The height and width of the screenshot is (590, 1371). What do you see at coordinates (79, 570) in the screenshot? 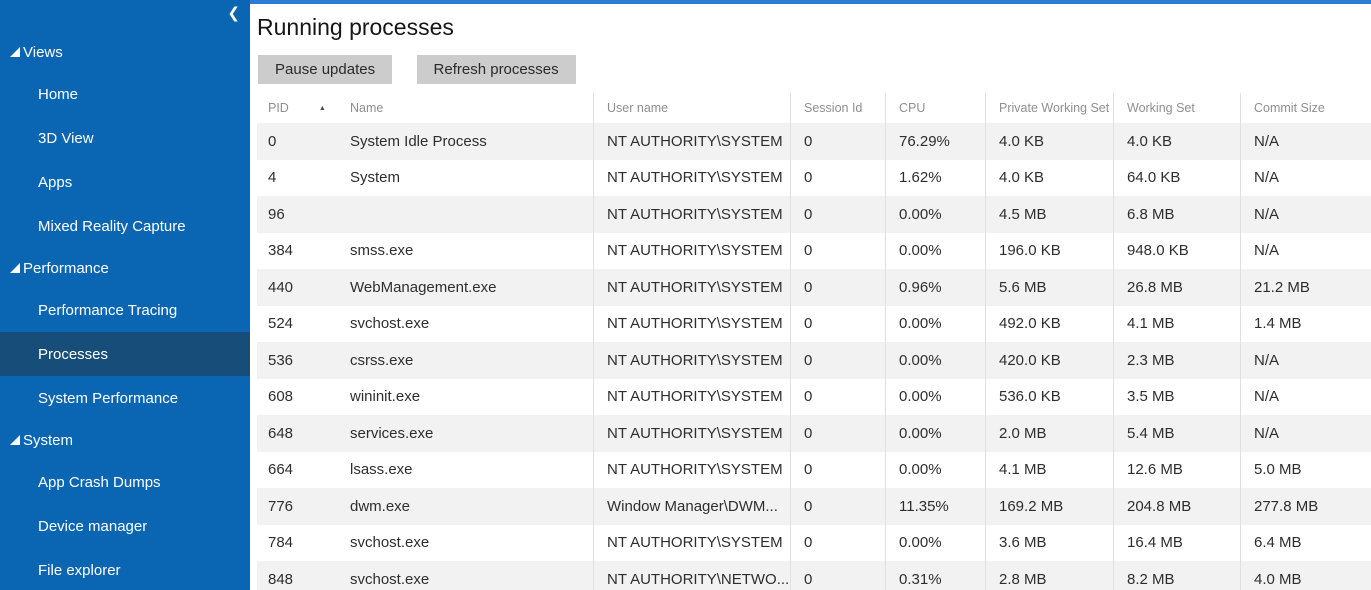
I see `sidebar-item-label: File explorer` at bounding box center [79, 570].